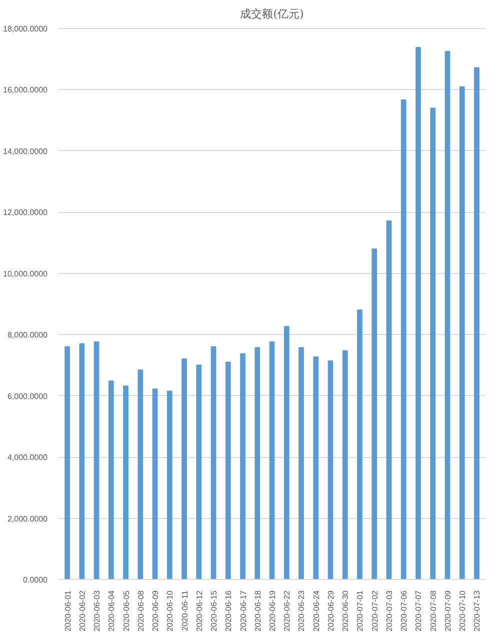 Image resolution: width=500 pixels, height=634 pixels. Describe the element at coordinates (25, 151) in the screenshot. I see `y-tick-label: 14,000.0000` at that location.